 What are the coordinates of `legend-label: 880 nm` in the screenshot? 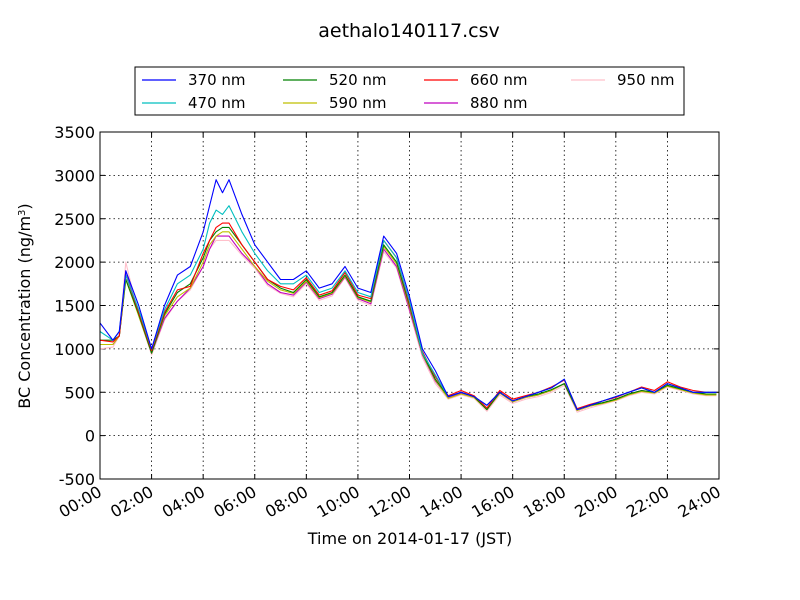 It's located at (499, 103).